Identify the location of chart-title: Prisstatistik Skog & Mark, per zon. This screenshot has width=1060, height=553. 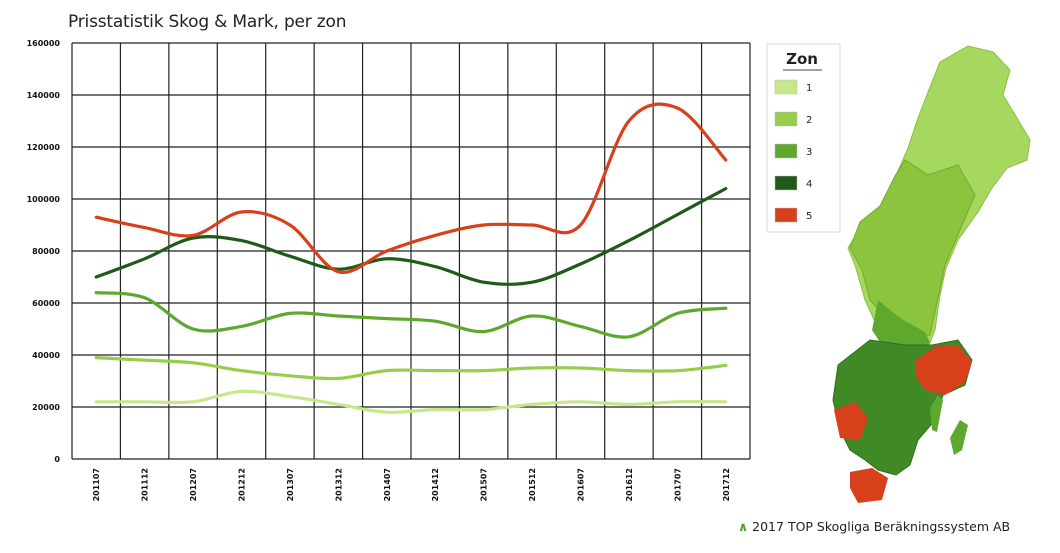
(207, 22).